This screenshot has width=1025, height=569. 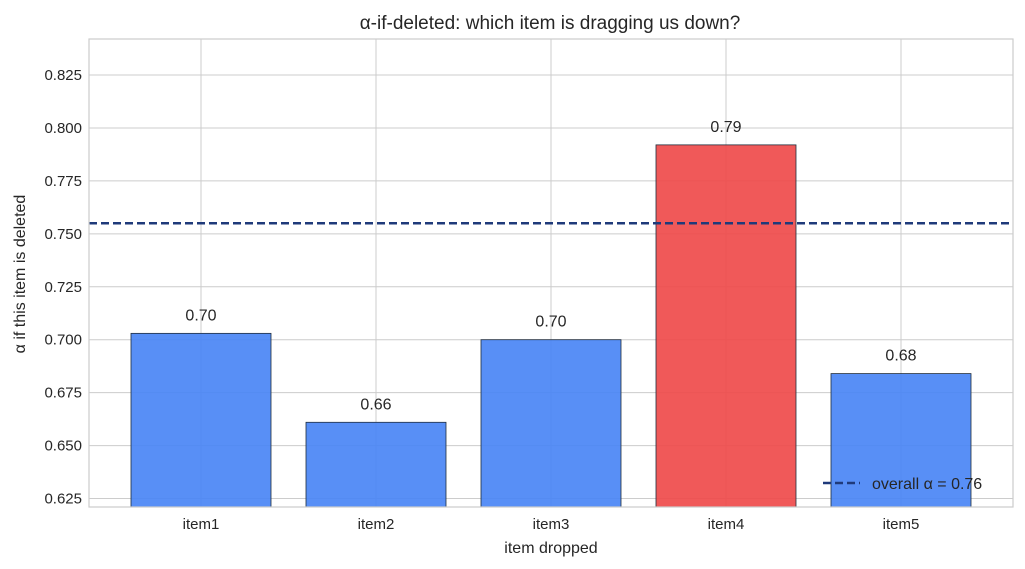 What do you see at coordinates (201, 420) in the screenshot?
I see `bar-item1` at bounding box center [201, 420].